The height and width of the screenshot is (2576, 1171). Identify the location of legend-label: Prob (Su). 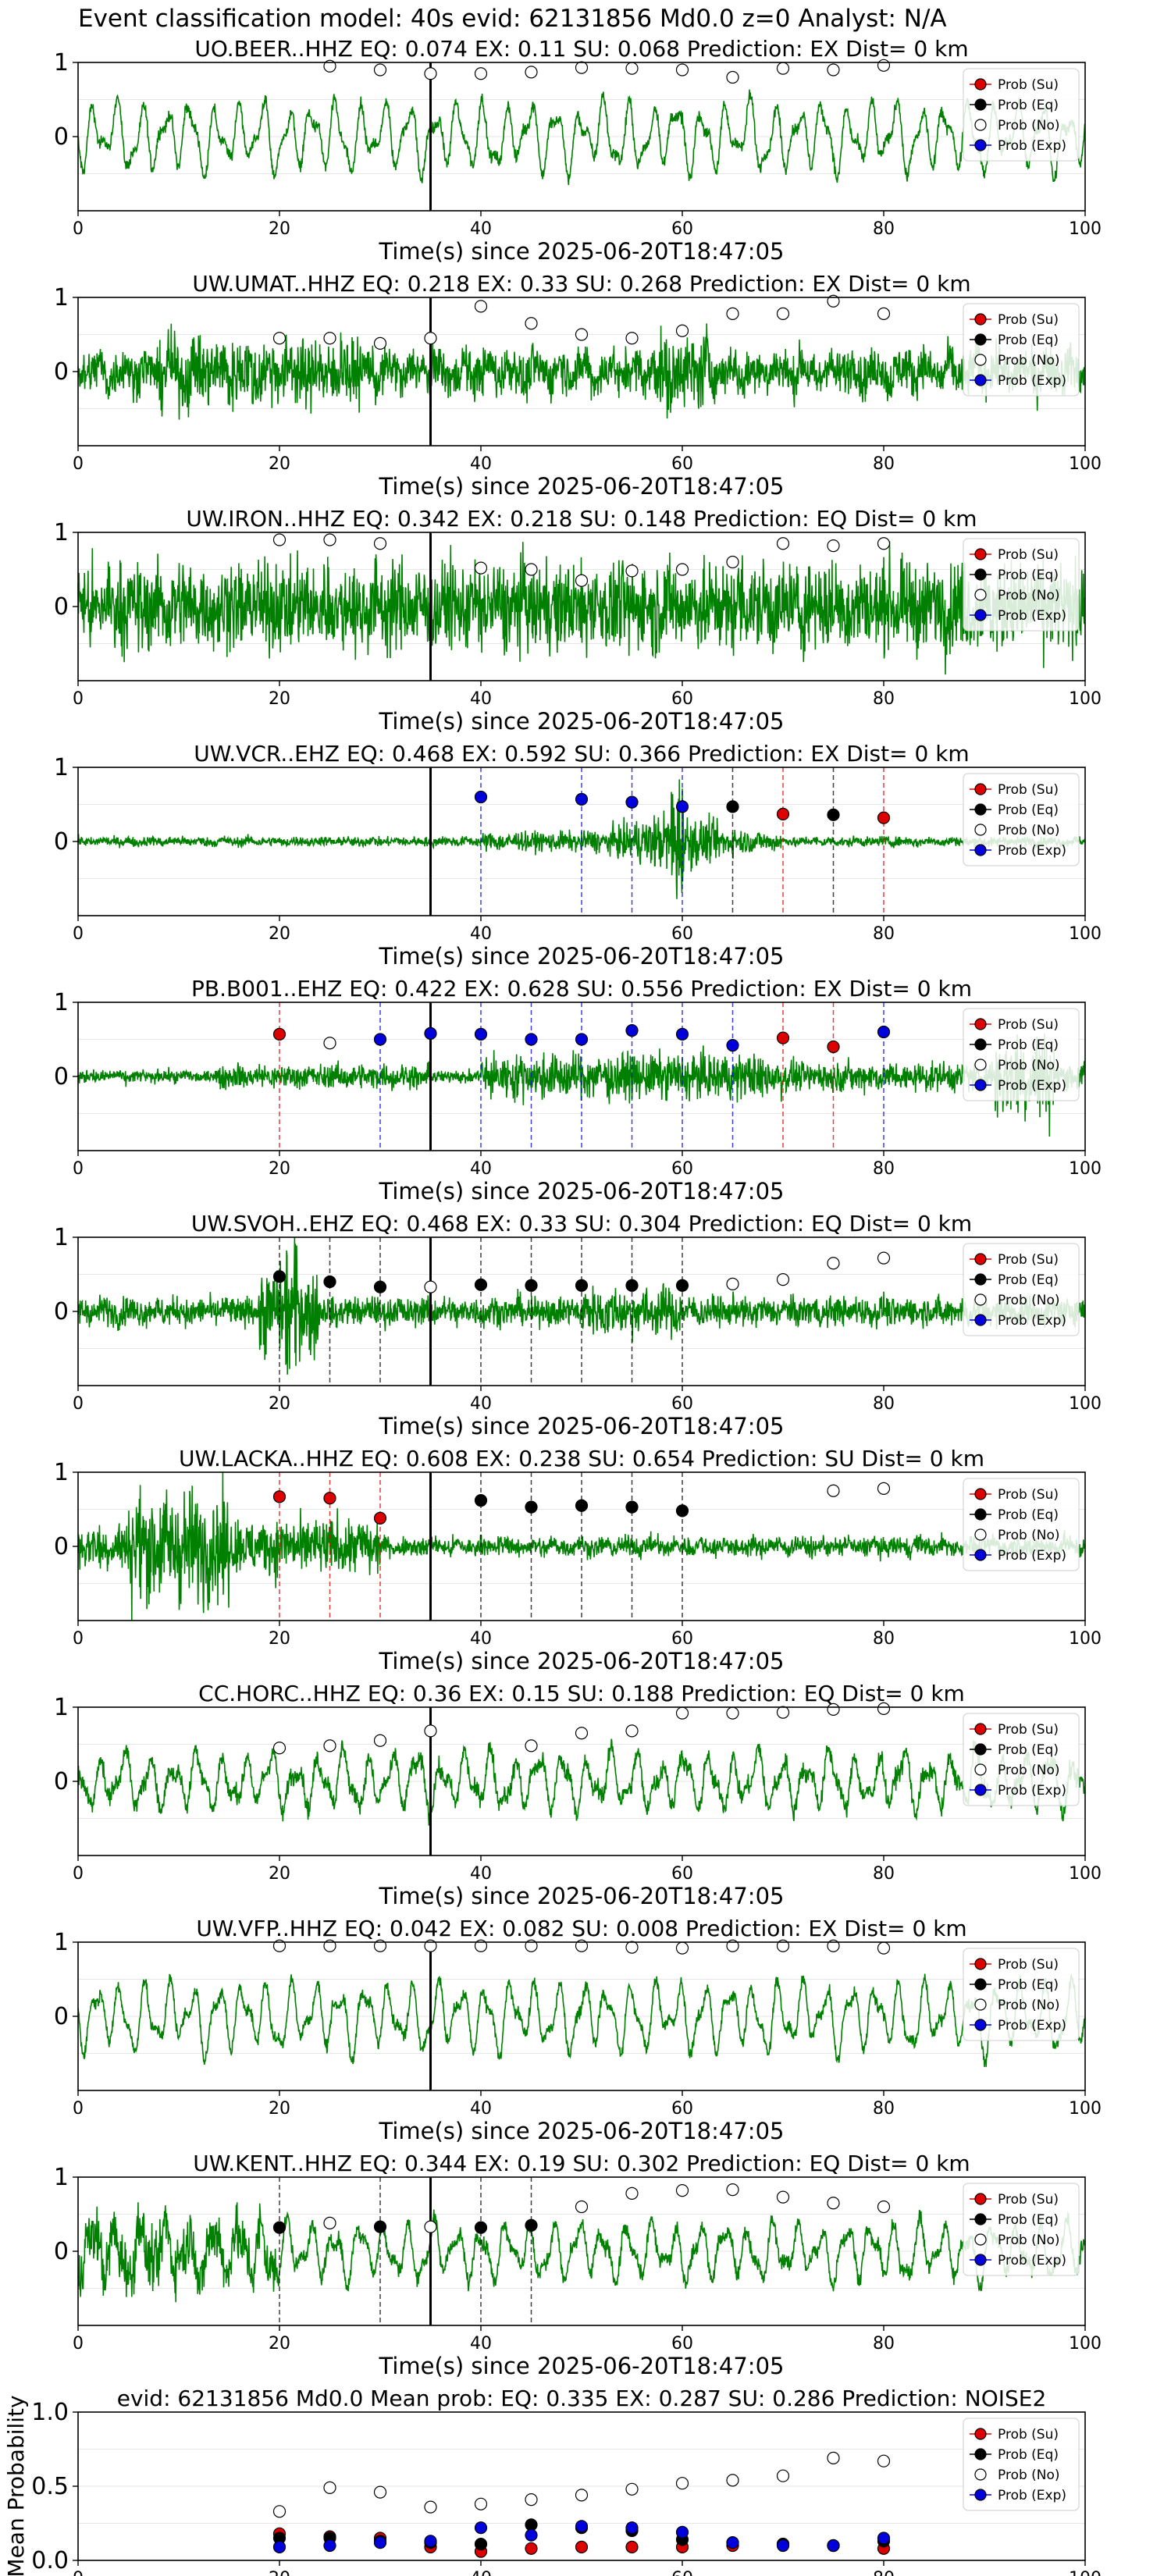
(1028, 1730).